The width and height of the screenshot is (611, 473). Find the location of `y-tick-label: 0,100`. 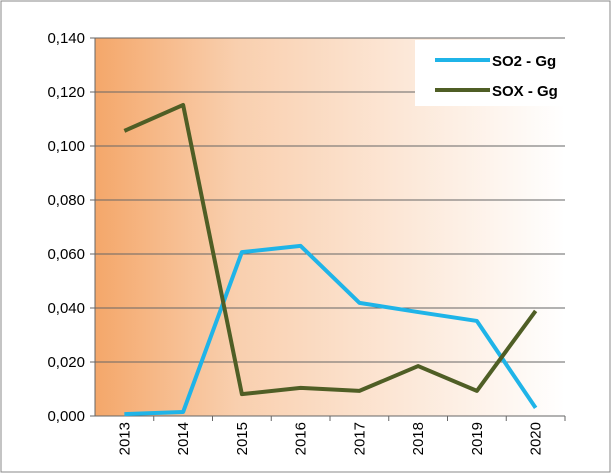

y-tick-label: 0,100 is located at coordinates (66, 146).